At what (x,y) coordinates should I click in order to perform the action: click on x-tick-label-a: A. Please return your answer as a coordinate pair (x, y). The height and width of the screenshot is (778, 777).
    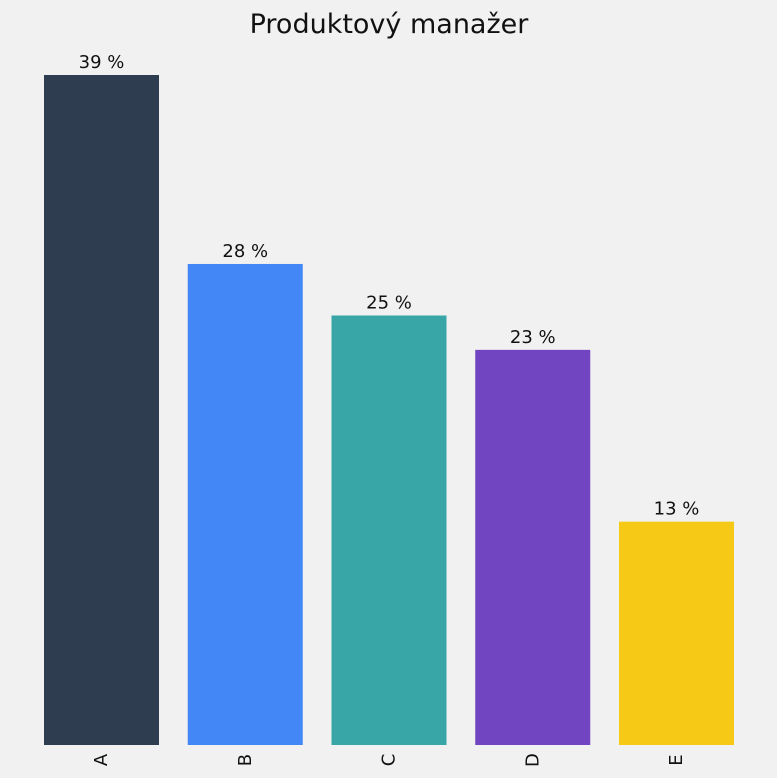
    Looking at the image, I should click on (101, 759).